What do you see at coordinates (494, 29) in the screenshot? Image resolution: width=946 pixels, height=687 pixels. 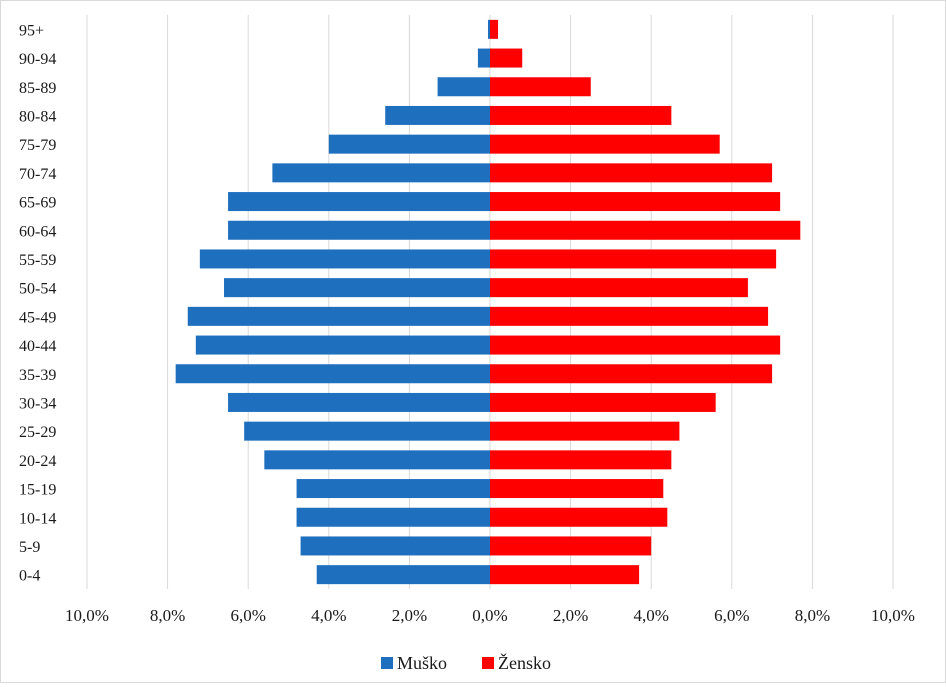 I see `bar-zensko-95+` at bounding box center [494, 29].